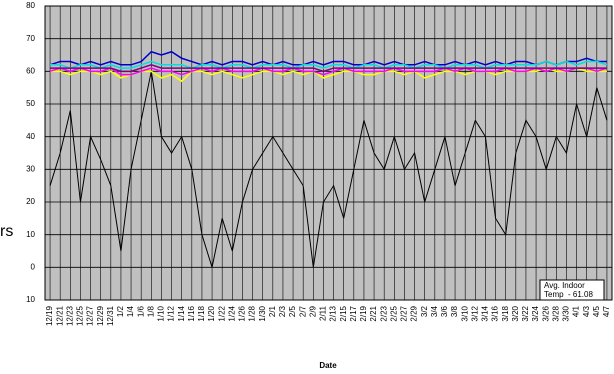 The width and height of the screenshot is (614, 374). Describe the element at coordinates (343, 313) in the screenshot. I see `x-tick-label: 2/15` at that location.